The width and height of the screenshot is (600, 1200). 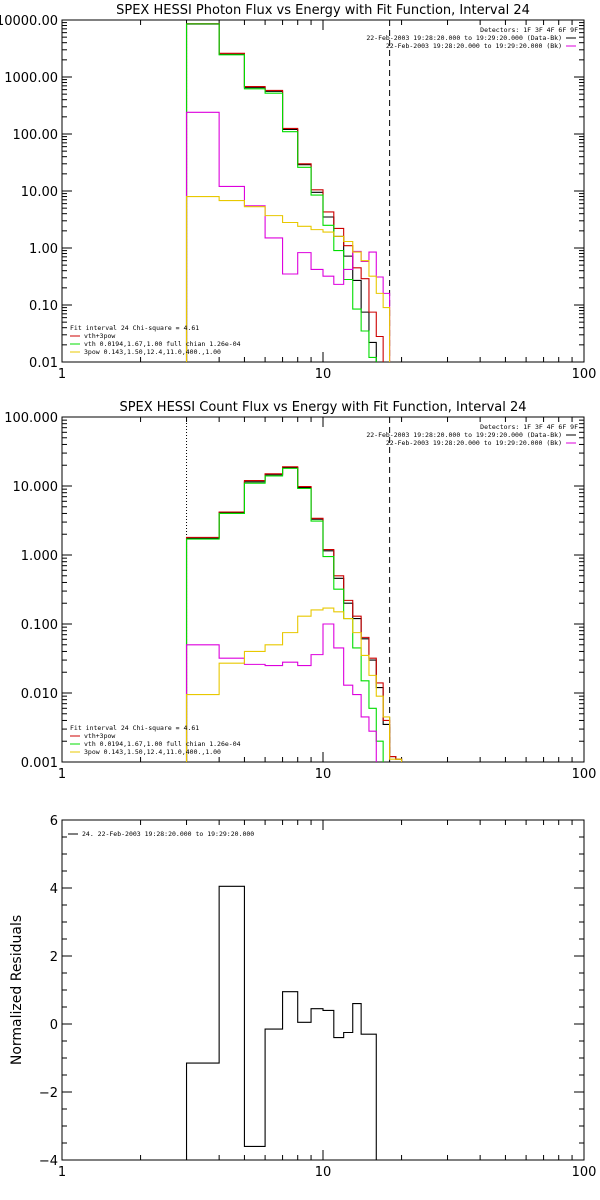 What do you see at coordinates (43, 363) in the screenshot?
I see `y-tick-label: 0.01` at bounding box center [43, 363].